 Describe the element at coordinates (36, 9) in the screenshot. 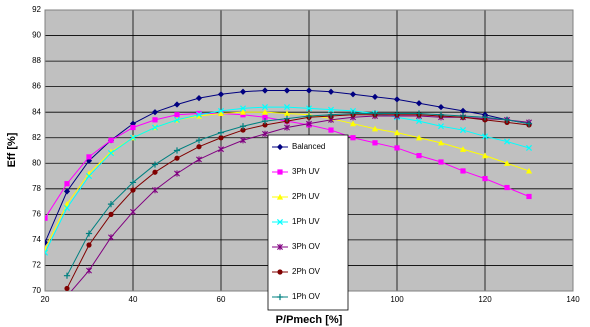

I see `y-tick-label: 92` at that location.